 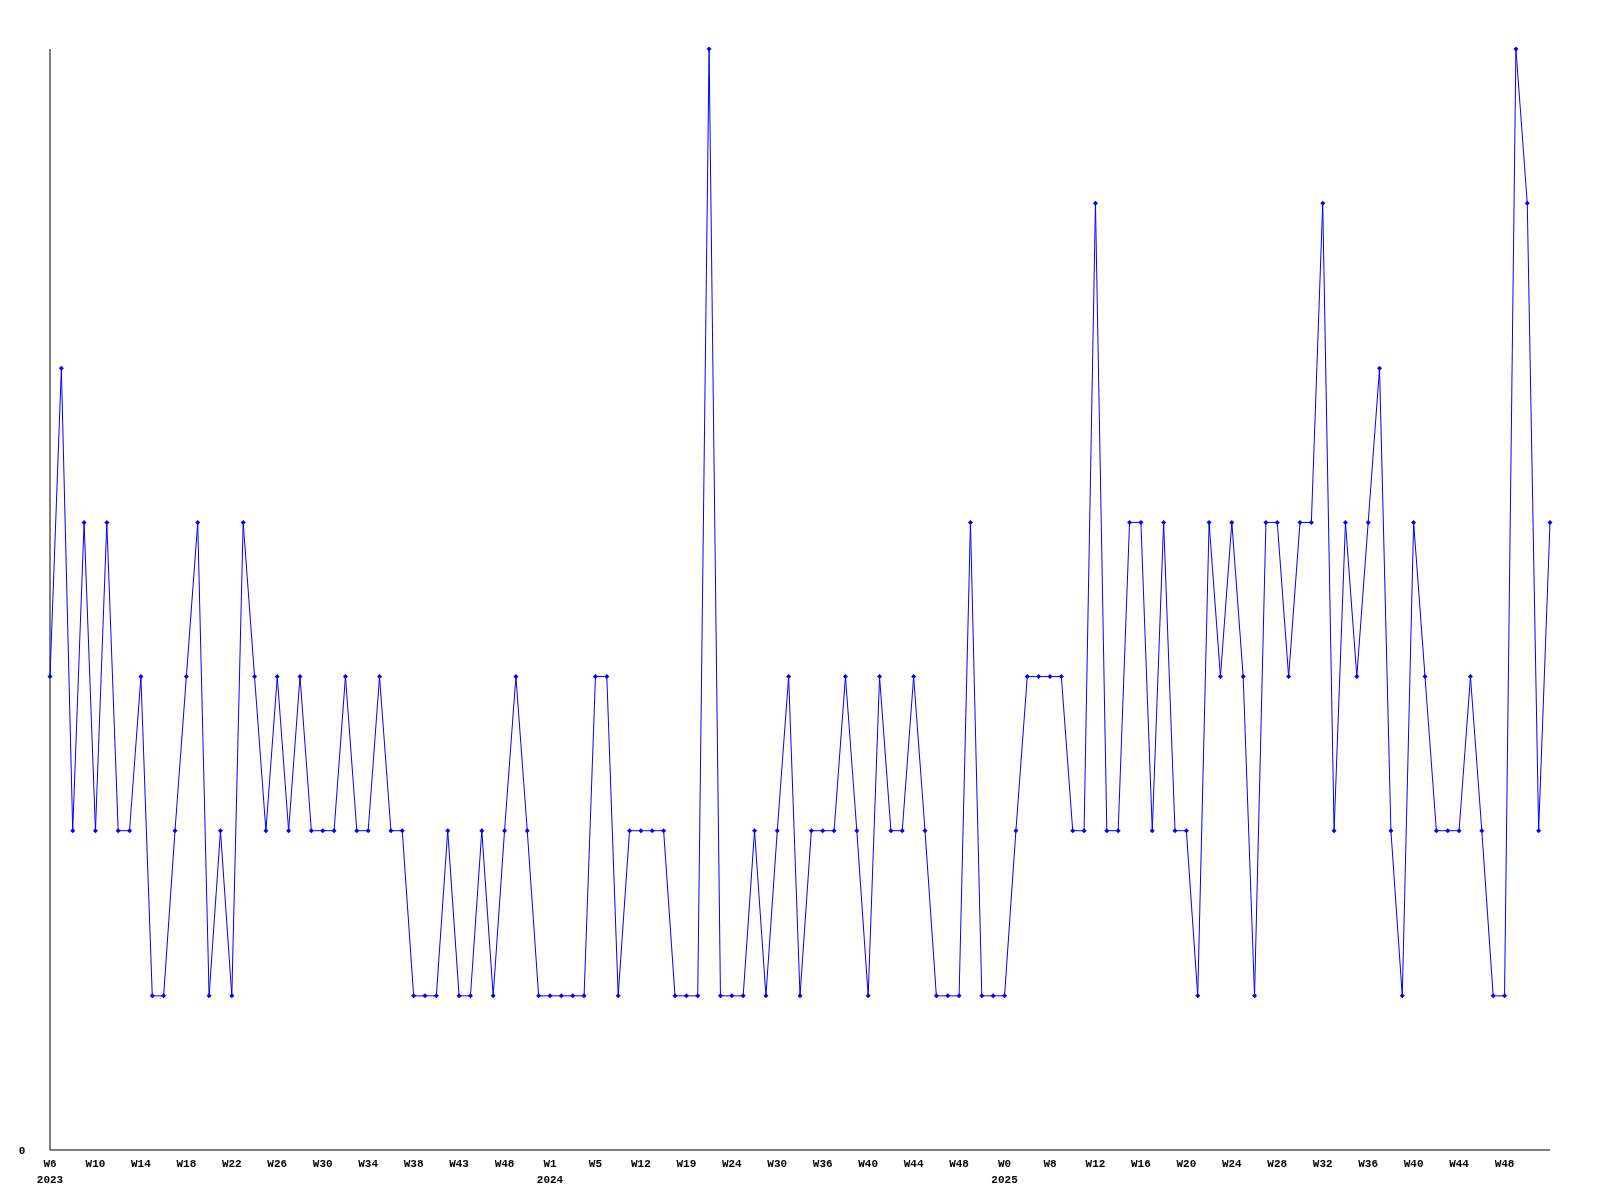 What do you see at coordinates (50, 1172) in the screenshot?
I see `x-tick-label: W6 2023` at bounding box center [50, 1172].